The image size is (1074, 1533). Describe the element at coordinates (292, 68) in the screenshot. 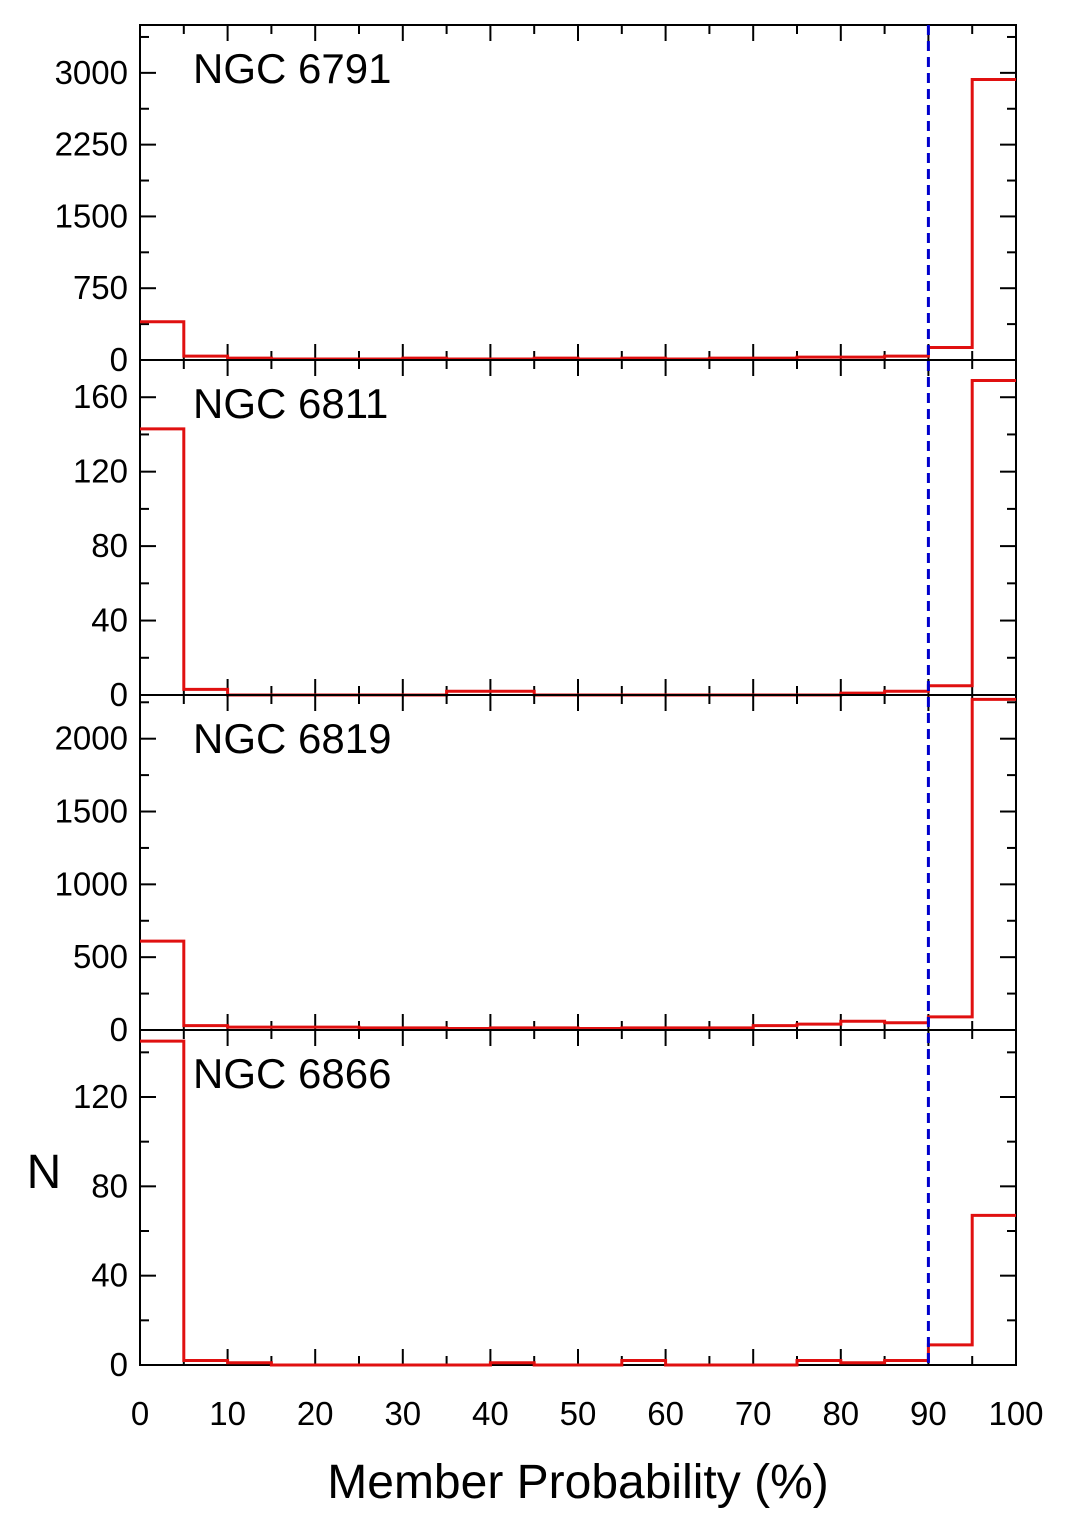

I see `panel-title: NGC 6791` at that location.